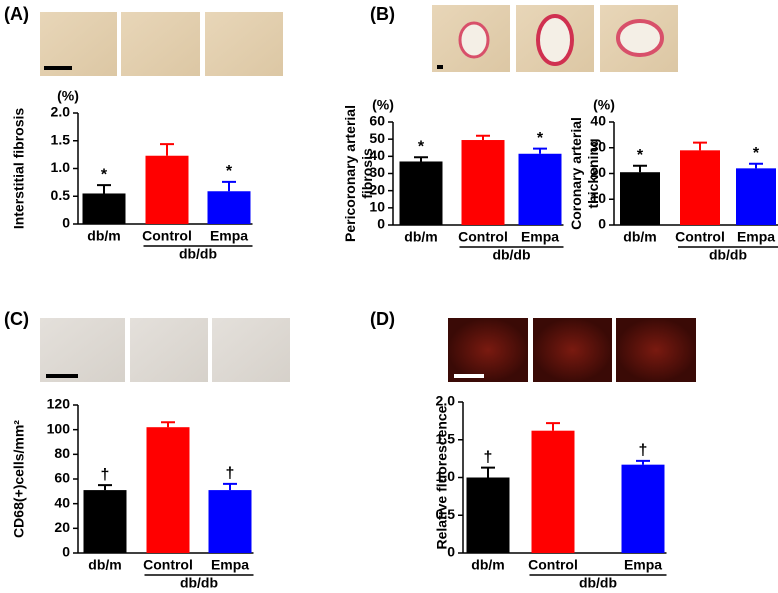  Describe the element at coordinates (350, 173) in the screenshot. I see `y-axis-label: Pericoronary arterial` at that location.